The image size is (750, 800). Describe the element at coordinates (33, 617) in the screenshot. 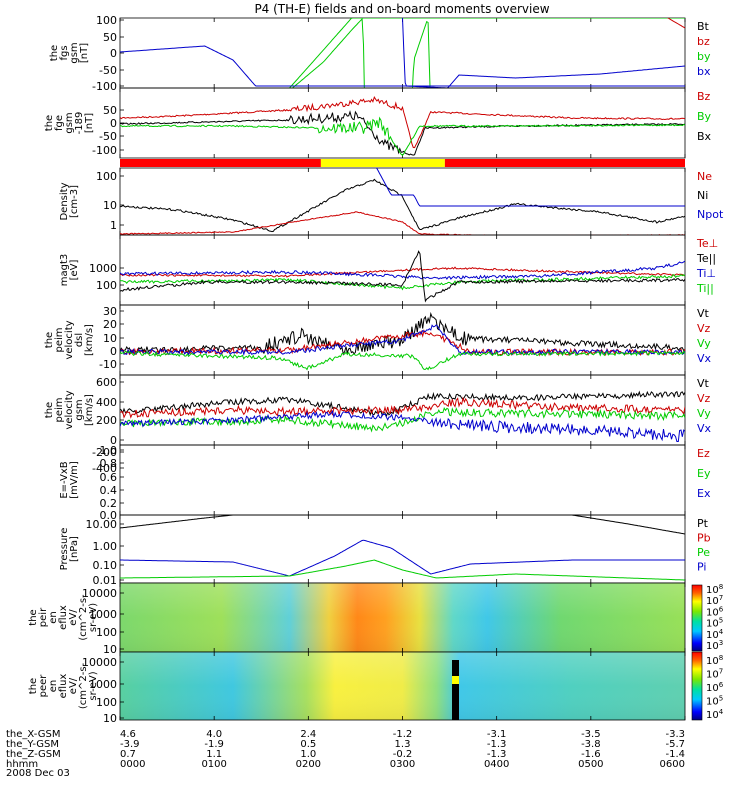

I see `y-axis-label: the` at that location.